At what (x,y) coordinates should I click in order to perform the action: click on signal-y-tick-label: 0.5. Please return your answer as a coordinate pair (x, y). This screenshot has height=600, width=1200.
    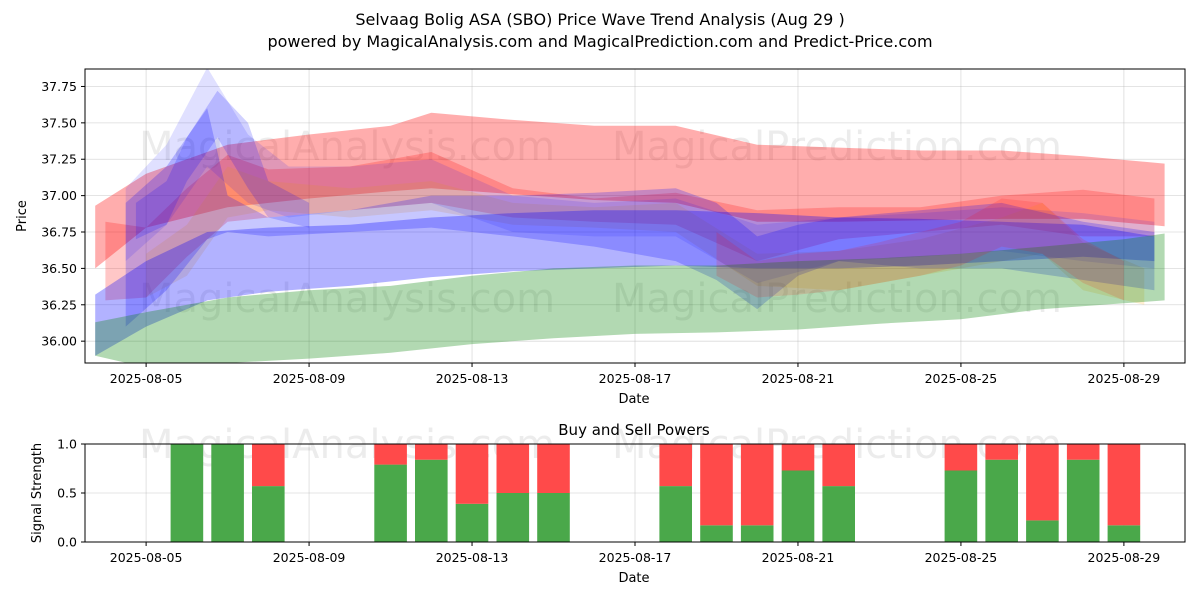
    Looking at the image, I should click on (67, 493).